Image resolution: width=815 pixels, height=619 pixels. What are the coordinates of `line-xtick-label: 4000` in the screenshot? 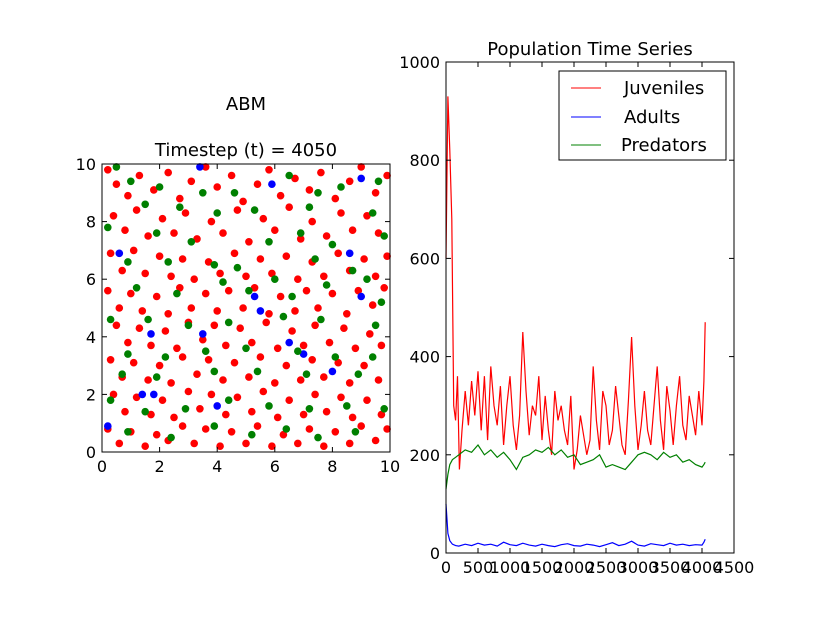 It's located at (702, 567).